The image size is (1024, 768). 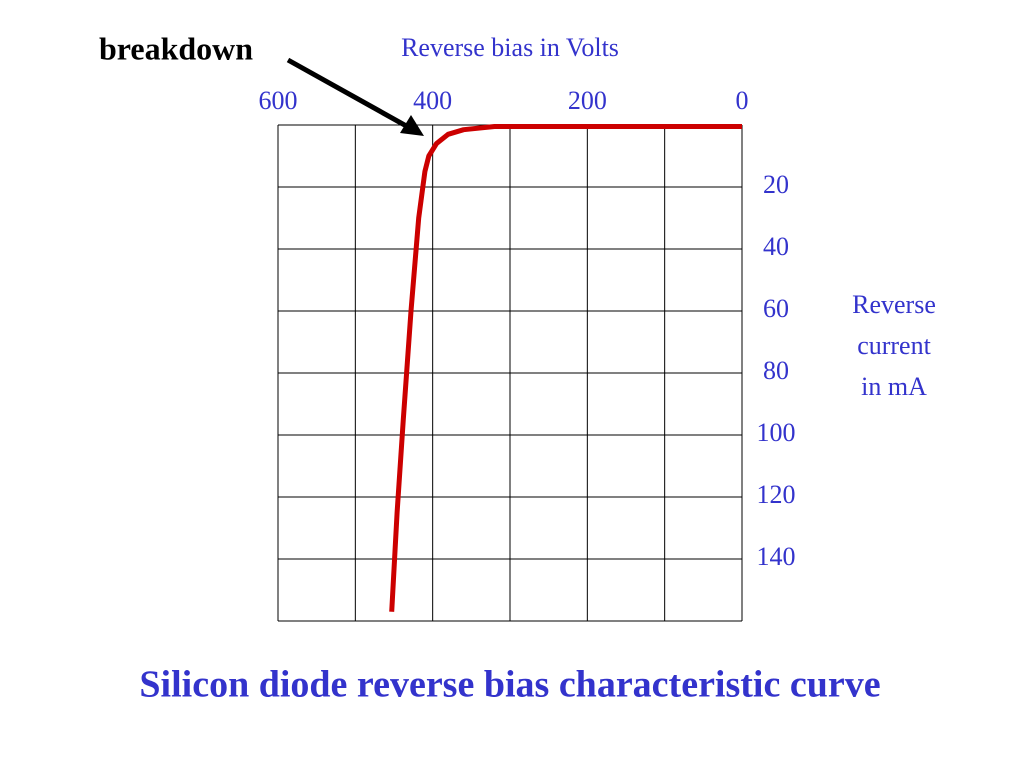 I want to click on y-tick-label: 100, so click(x=776, y=432).